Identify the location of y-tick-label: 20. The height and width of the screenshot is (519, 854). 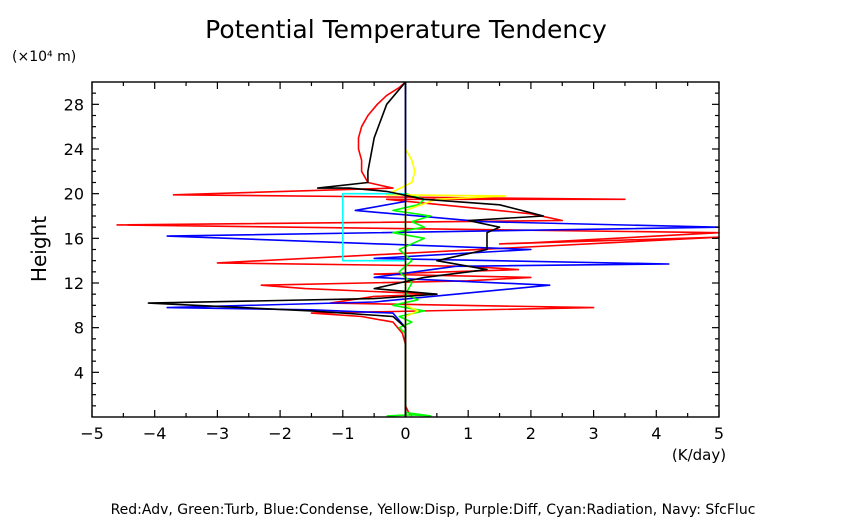
(74, 194).